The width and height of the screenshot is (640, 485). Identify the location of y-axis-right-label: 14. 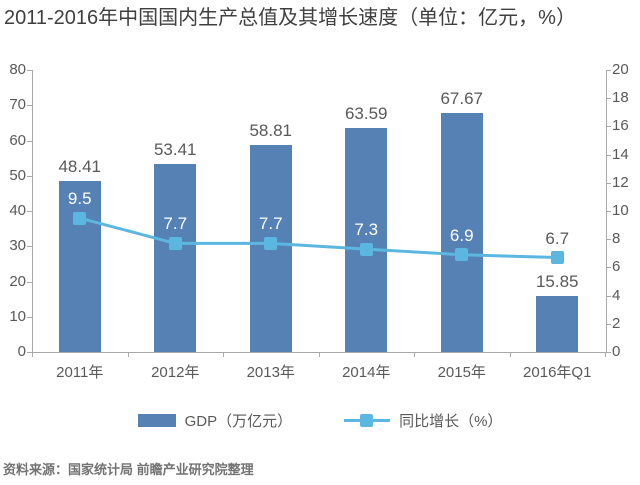
(620, 154).